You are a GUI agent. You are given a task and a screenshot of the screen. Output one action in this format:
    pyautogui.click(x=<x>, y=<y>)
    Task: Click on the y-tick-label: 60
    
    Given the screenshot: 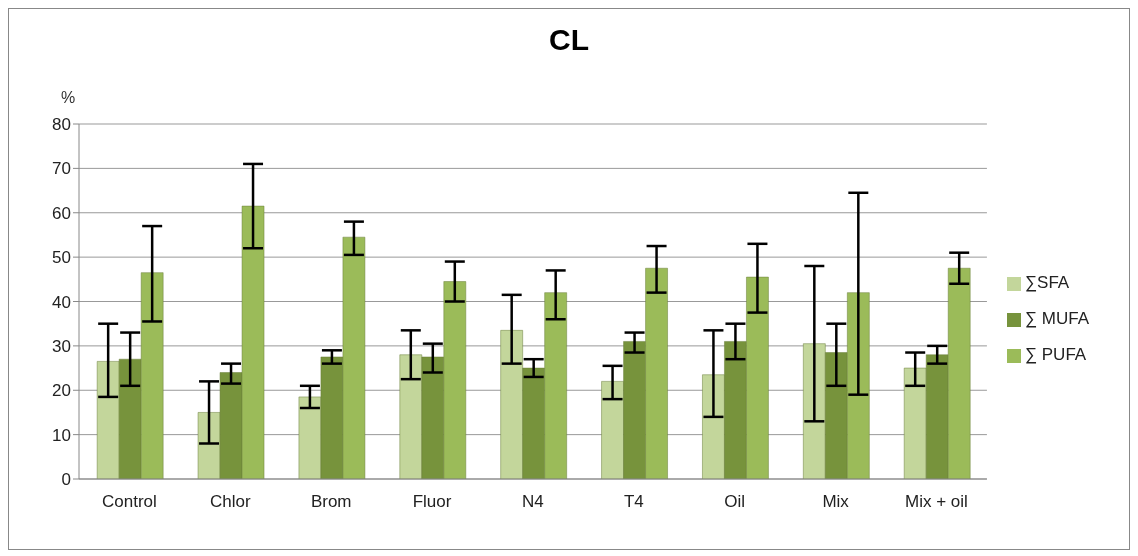 What is the action you would take?
    pyautogui.click(x=61, y=213)
    